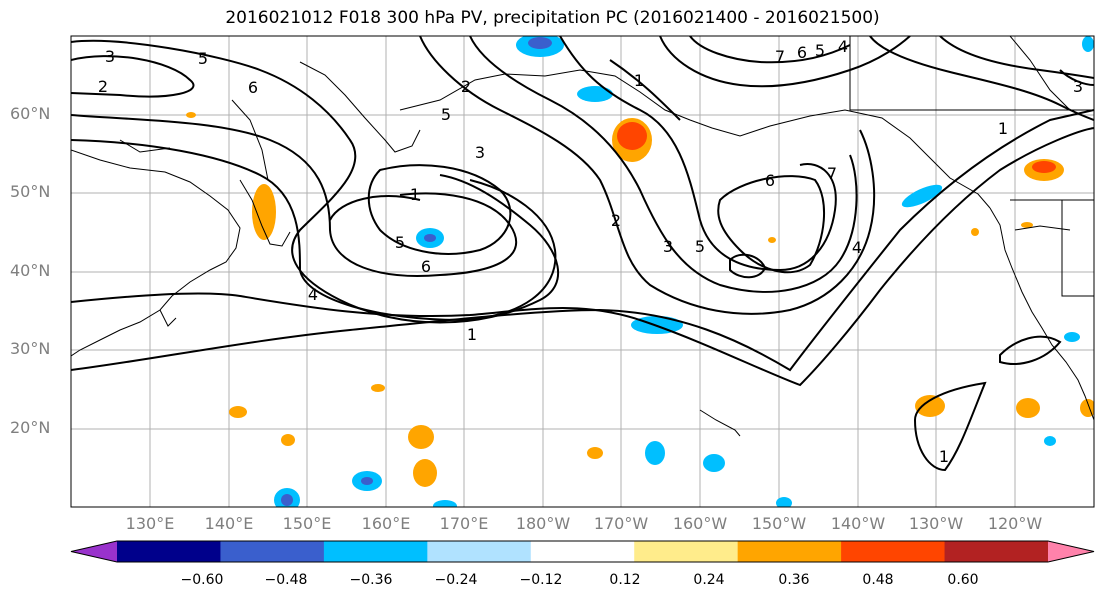 The image size is (1105, 601). Describe the element at coordinates (456, 580) in the screenshot. I see `colorbar-tick-label: −0.24` at that location.